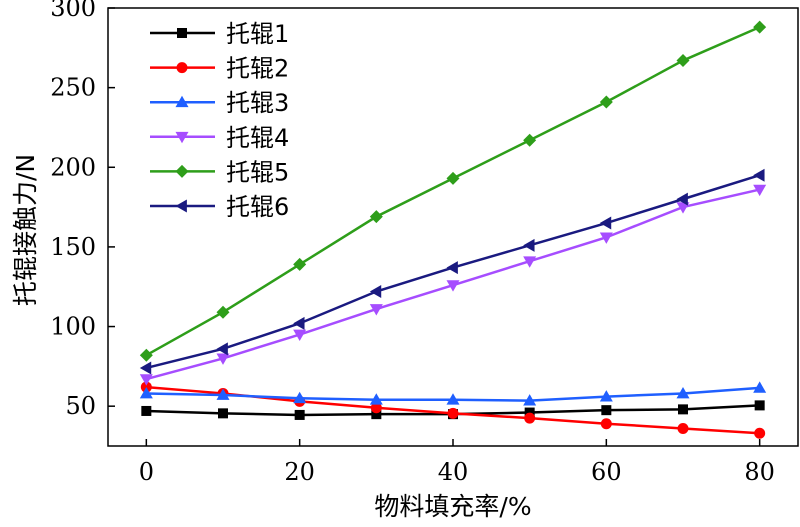 The image size is (800, 527). Describe the element at coordinates (606, 472) in the screenshot. I see `x-tick-label: 60` at that location.